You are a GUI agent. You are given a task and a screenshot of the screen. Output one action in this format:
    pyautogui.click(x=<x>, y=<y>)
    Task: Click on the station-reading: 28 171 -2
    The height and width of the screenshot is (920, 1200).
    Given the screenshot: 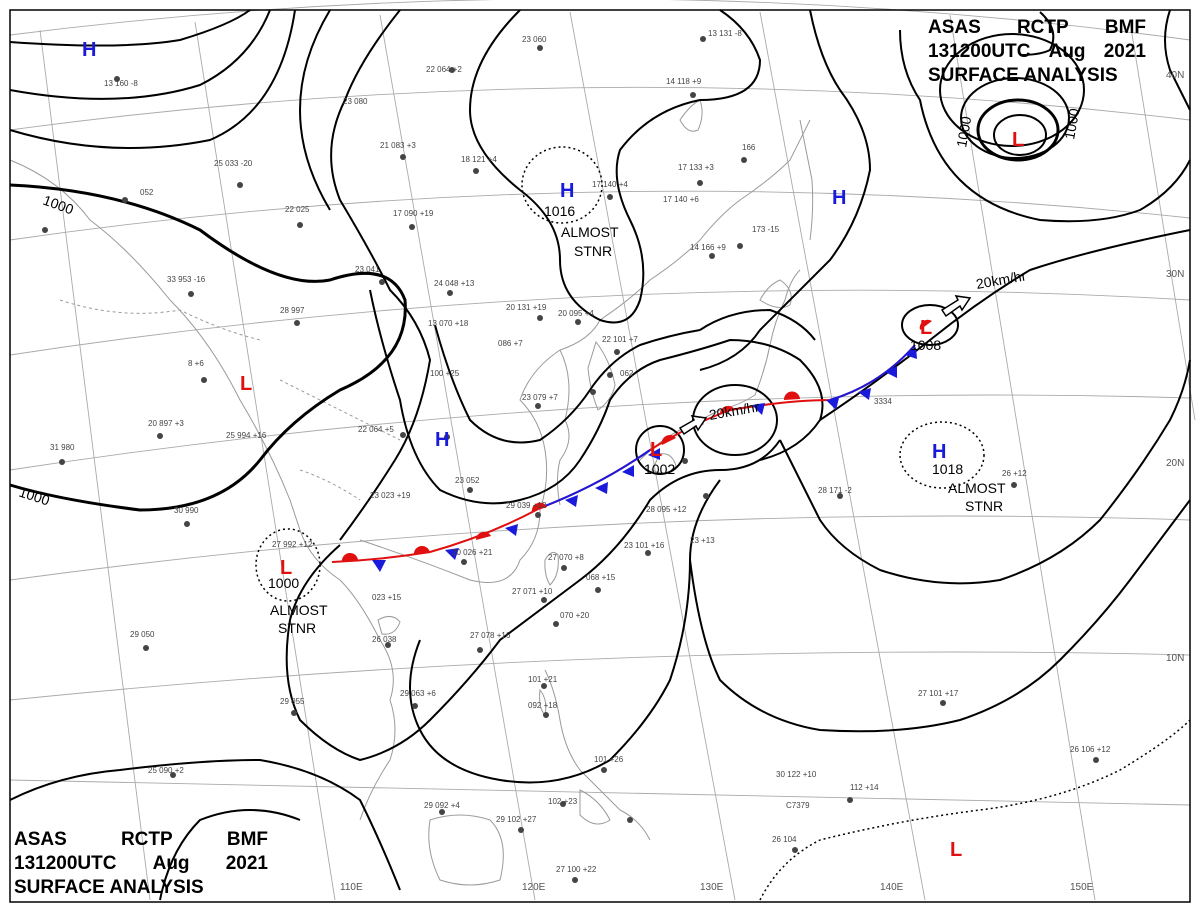 What is the action you would take?
    pyautogui.click(x=835, y=490)
    